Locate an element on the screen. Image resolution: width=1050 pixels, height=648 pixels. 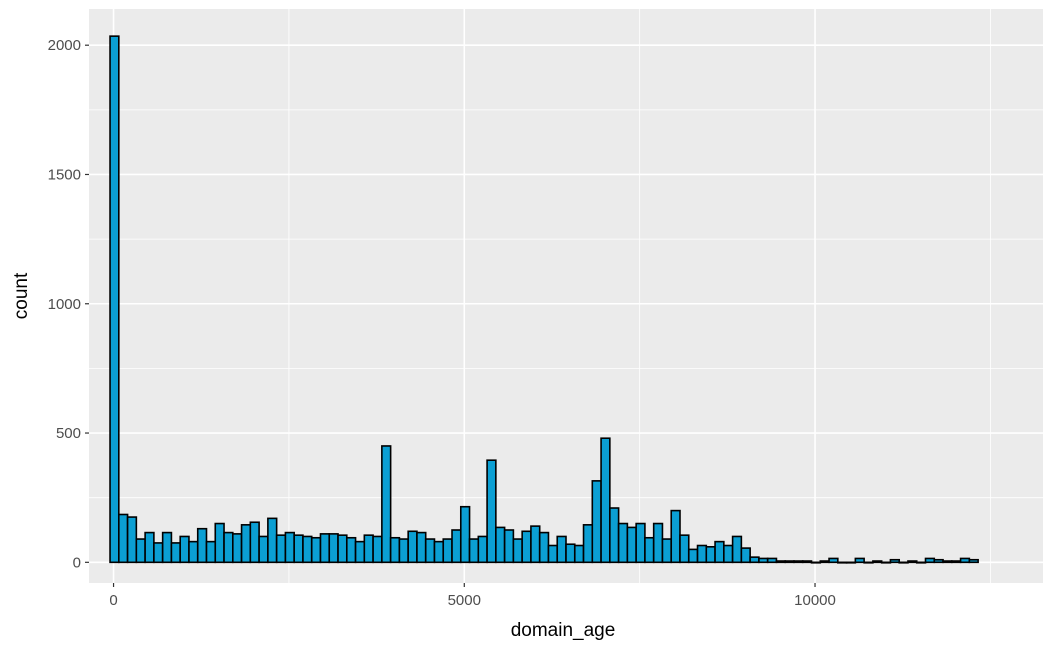
y-tick-label: 1000 is located at coordinates (64, 304).